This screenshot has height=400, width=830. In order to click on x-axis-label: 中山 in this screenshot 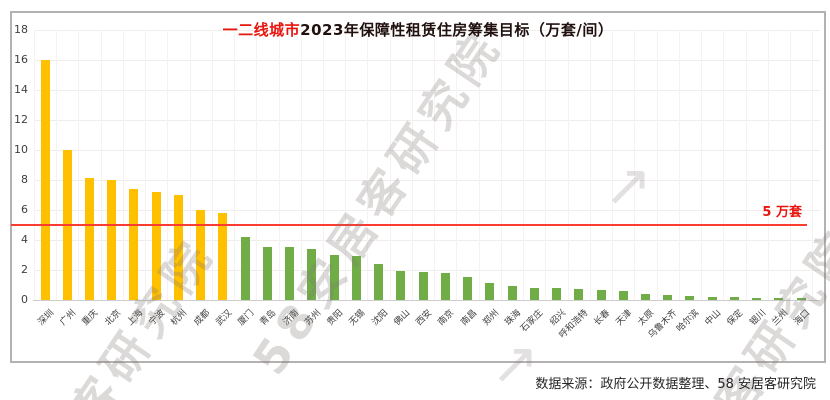, I will do `click(713, 318)`.